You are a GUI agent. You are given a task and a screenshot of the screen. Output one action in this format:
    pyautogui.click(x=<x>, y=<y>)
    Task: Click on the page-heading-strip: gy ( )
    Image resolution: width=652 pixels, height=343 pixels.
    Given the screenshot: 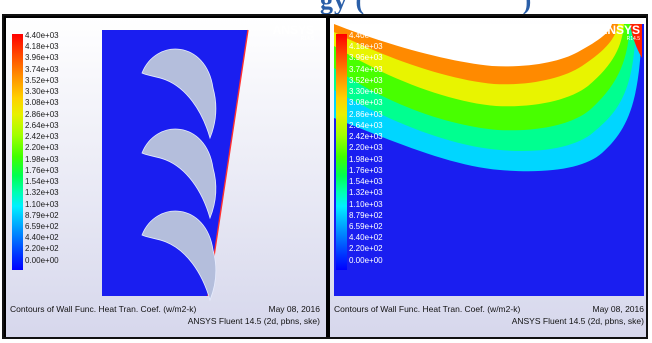 What is the action you would take?
    pyautogui.click(x=326, y=7)
    